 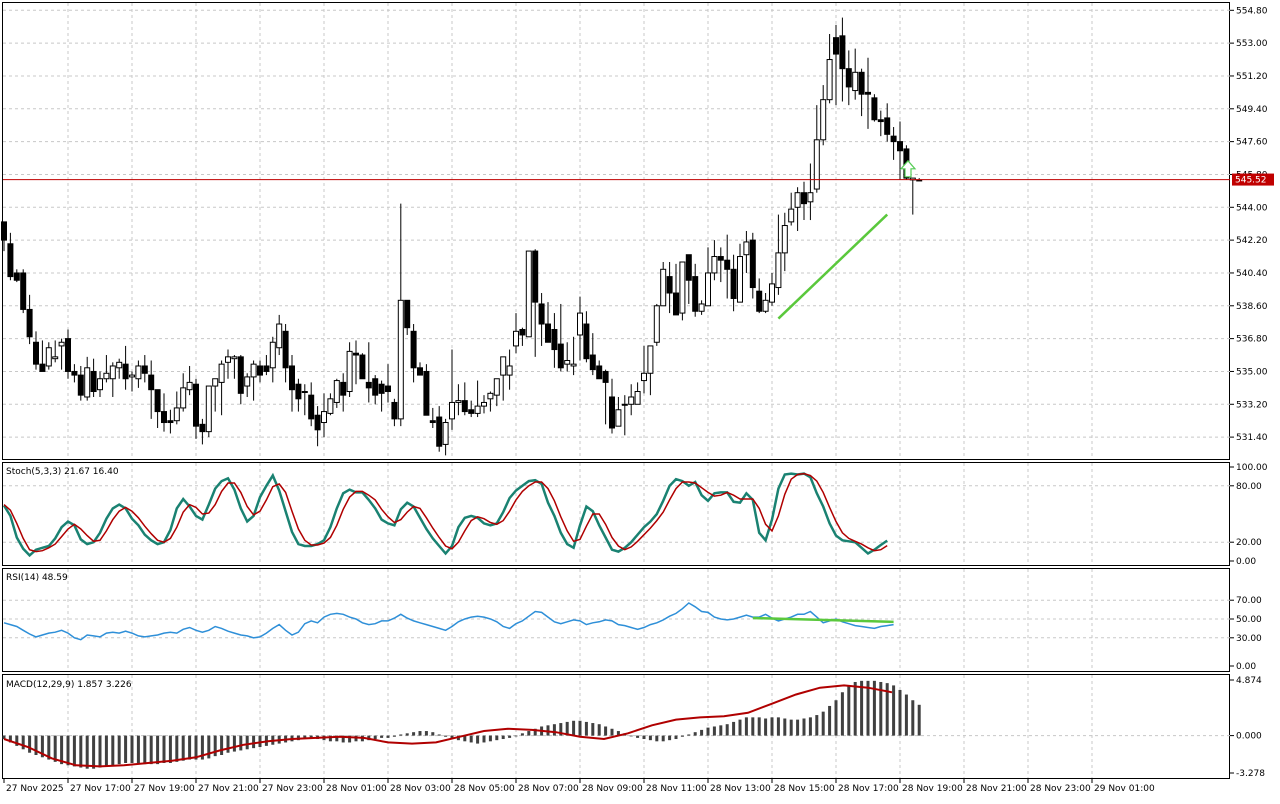 What do you see at coordinates (548, 789) in the screenshot?
I see `time-tick-label: 28 Nov 07:00` at bounding box center [548, 789].